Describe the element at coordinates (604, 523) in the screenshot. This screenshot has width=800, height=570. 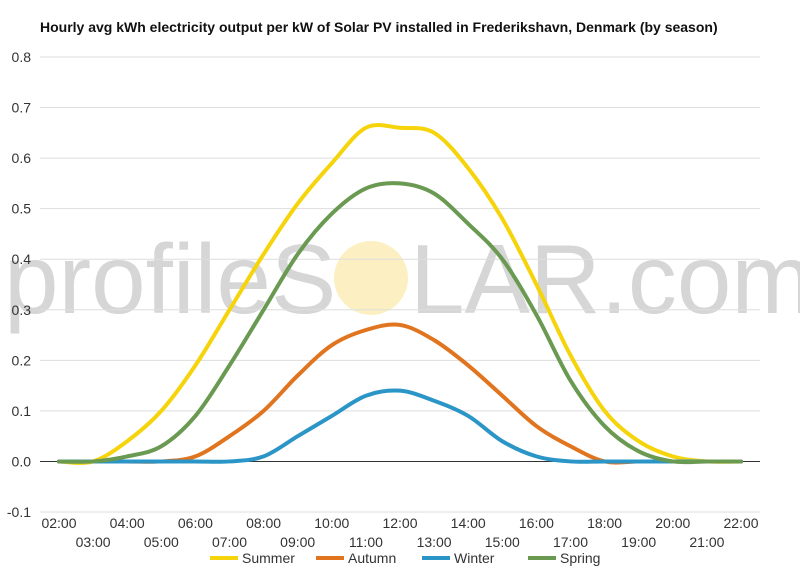
I see `x-tick-label: 18:00` at that location.